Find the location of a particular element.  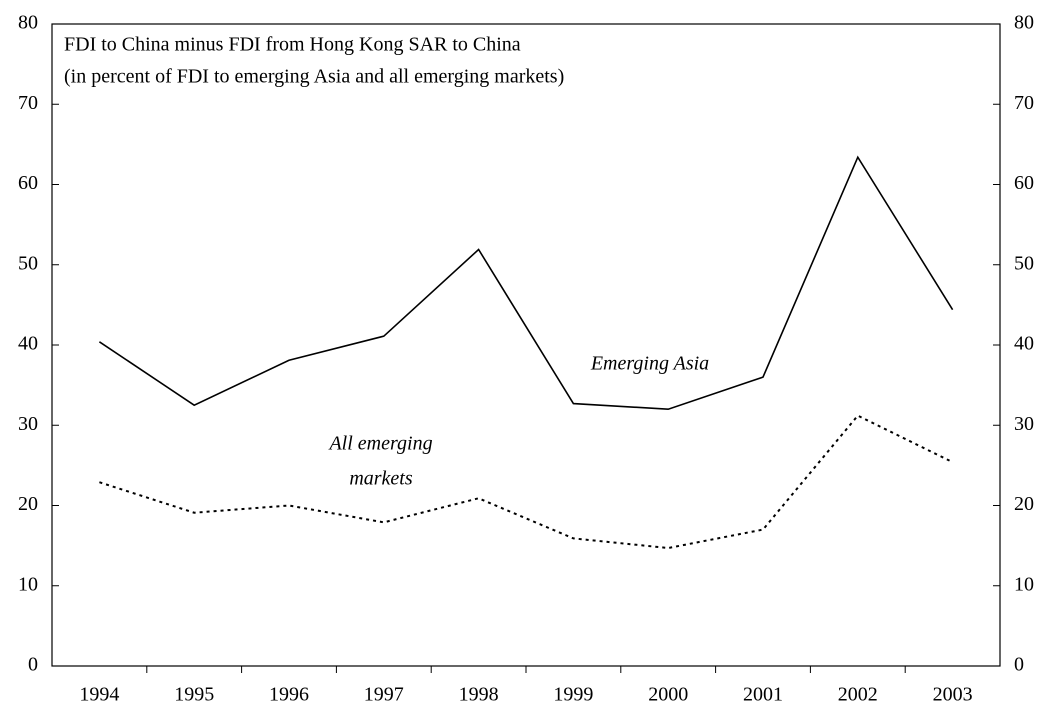

y2-tick-label: 30 is located at coordinates (1024, 424).